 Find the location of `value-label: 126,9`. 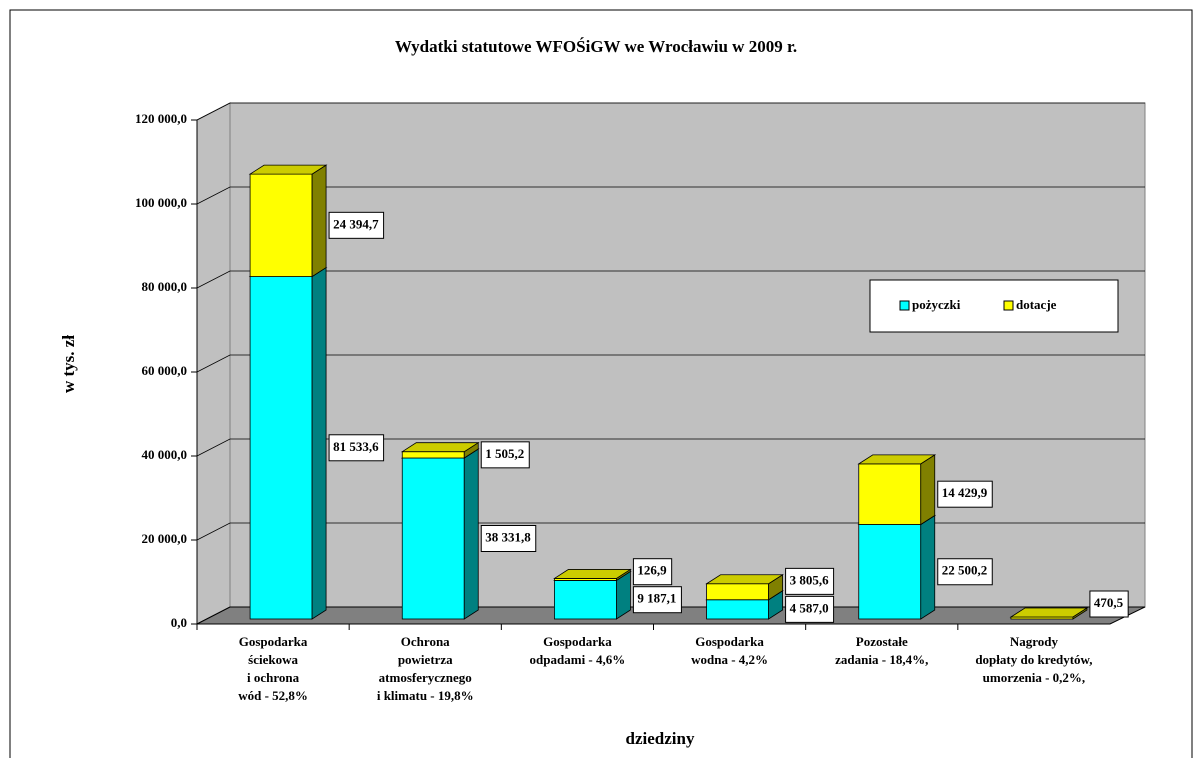

value-label: 126,9 is located at coordinates (652, 570).